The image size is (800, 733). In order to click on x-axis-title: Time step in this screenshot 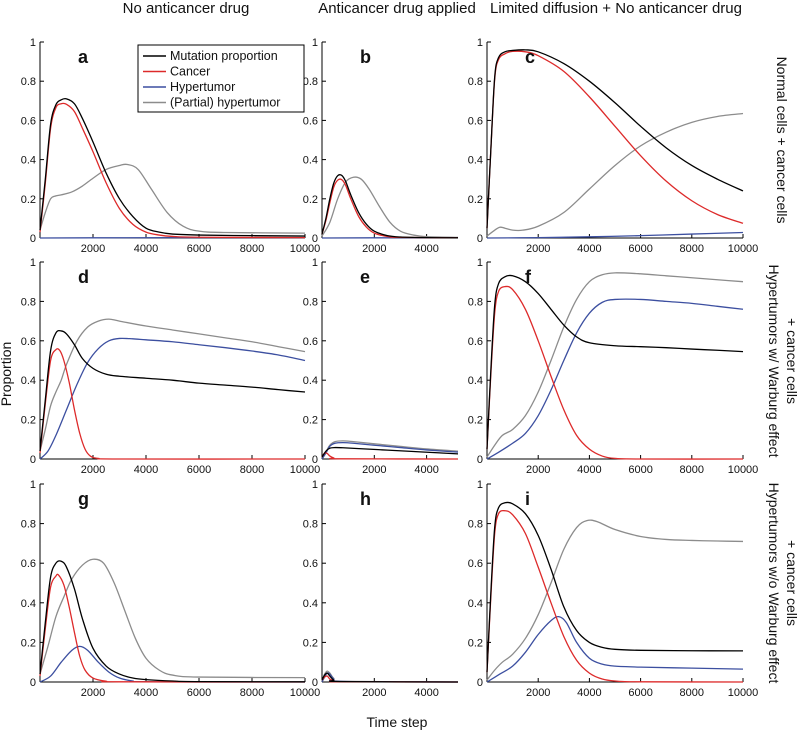, I will do `click(397, 722)`.